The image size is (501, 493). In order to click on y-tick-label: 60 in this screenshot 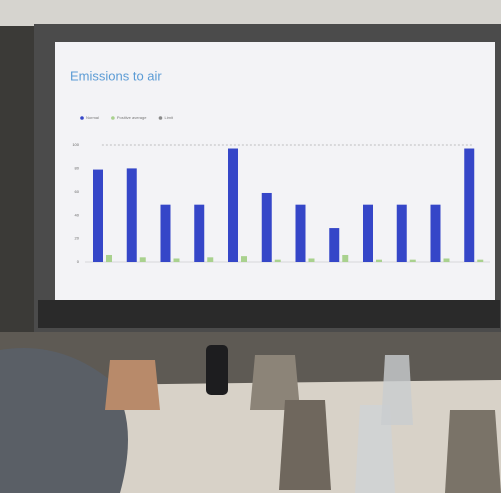, I will do `click(77, 191)`.